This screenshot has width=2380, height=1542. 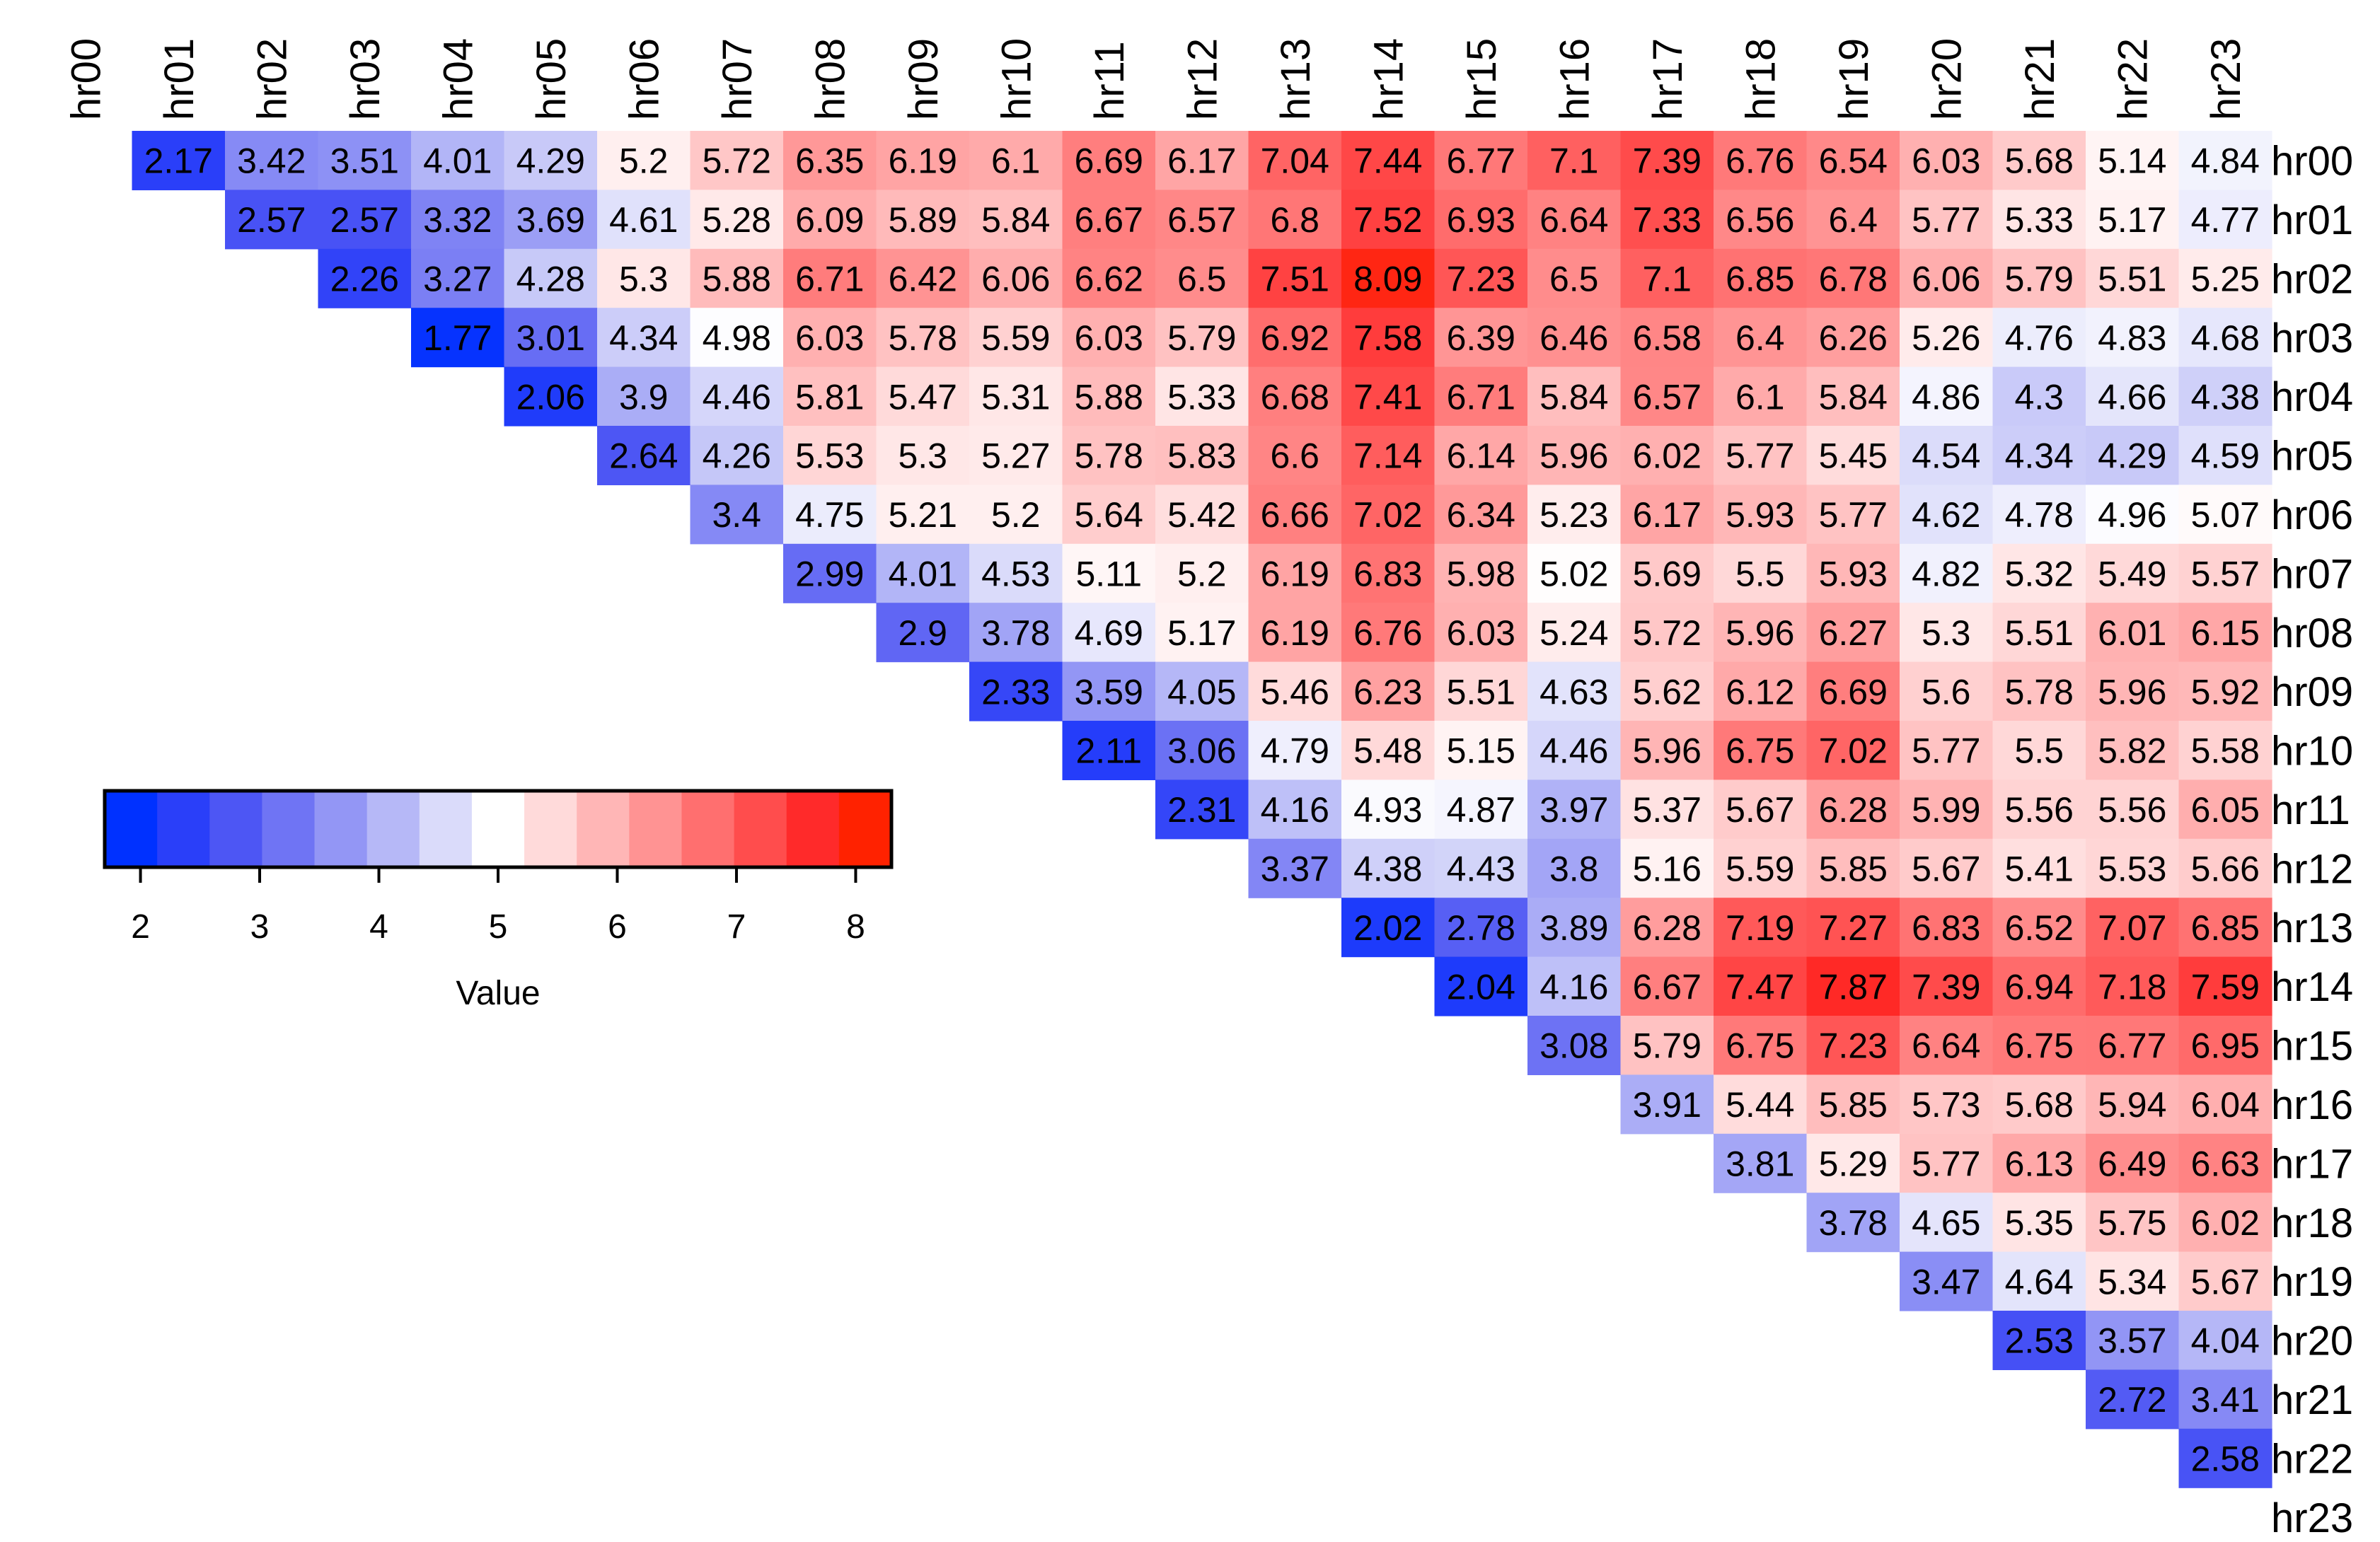 I want to click on cell-value-label: 5.66, so click(x=2226, y=869).